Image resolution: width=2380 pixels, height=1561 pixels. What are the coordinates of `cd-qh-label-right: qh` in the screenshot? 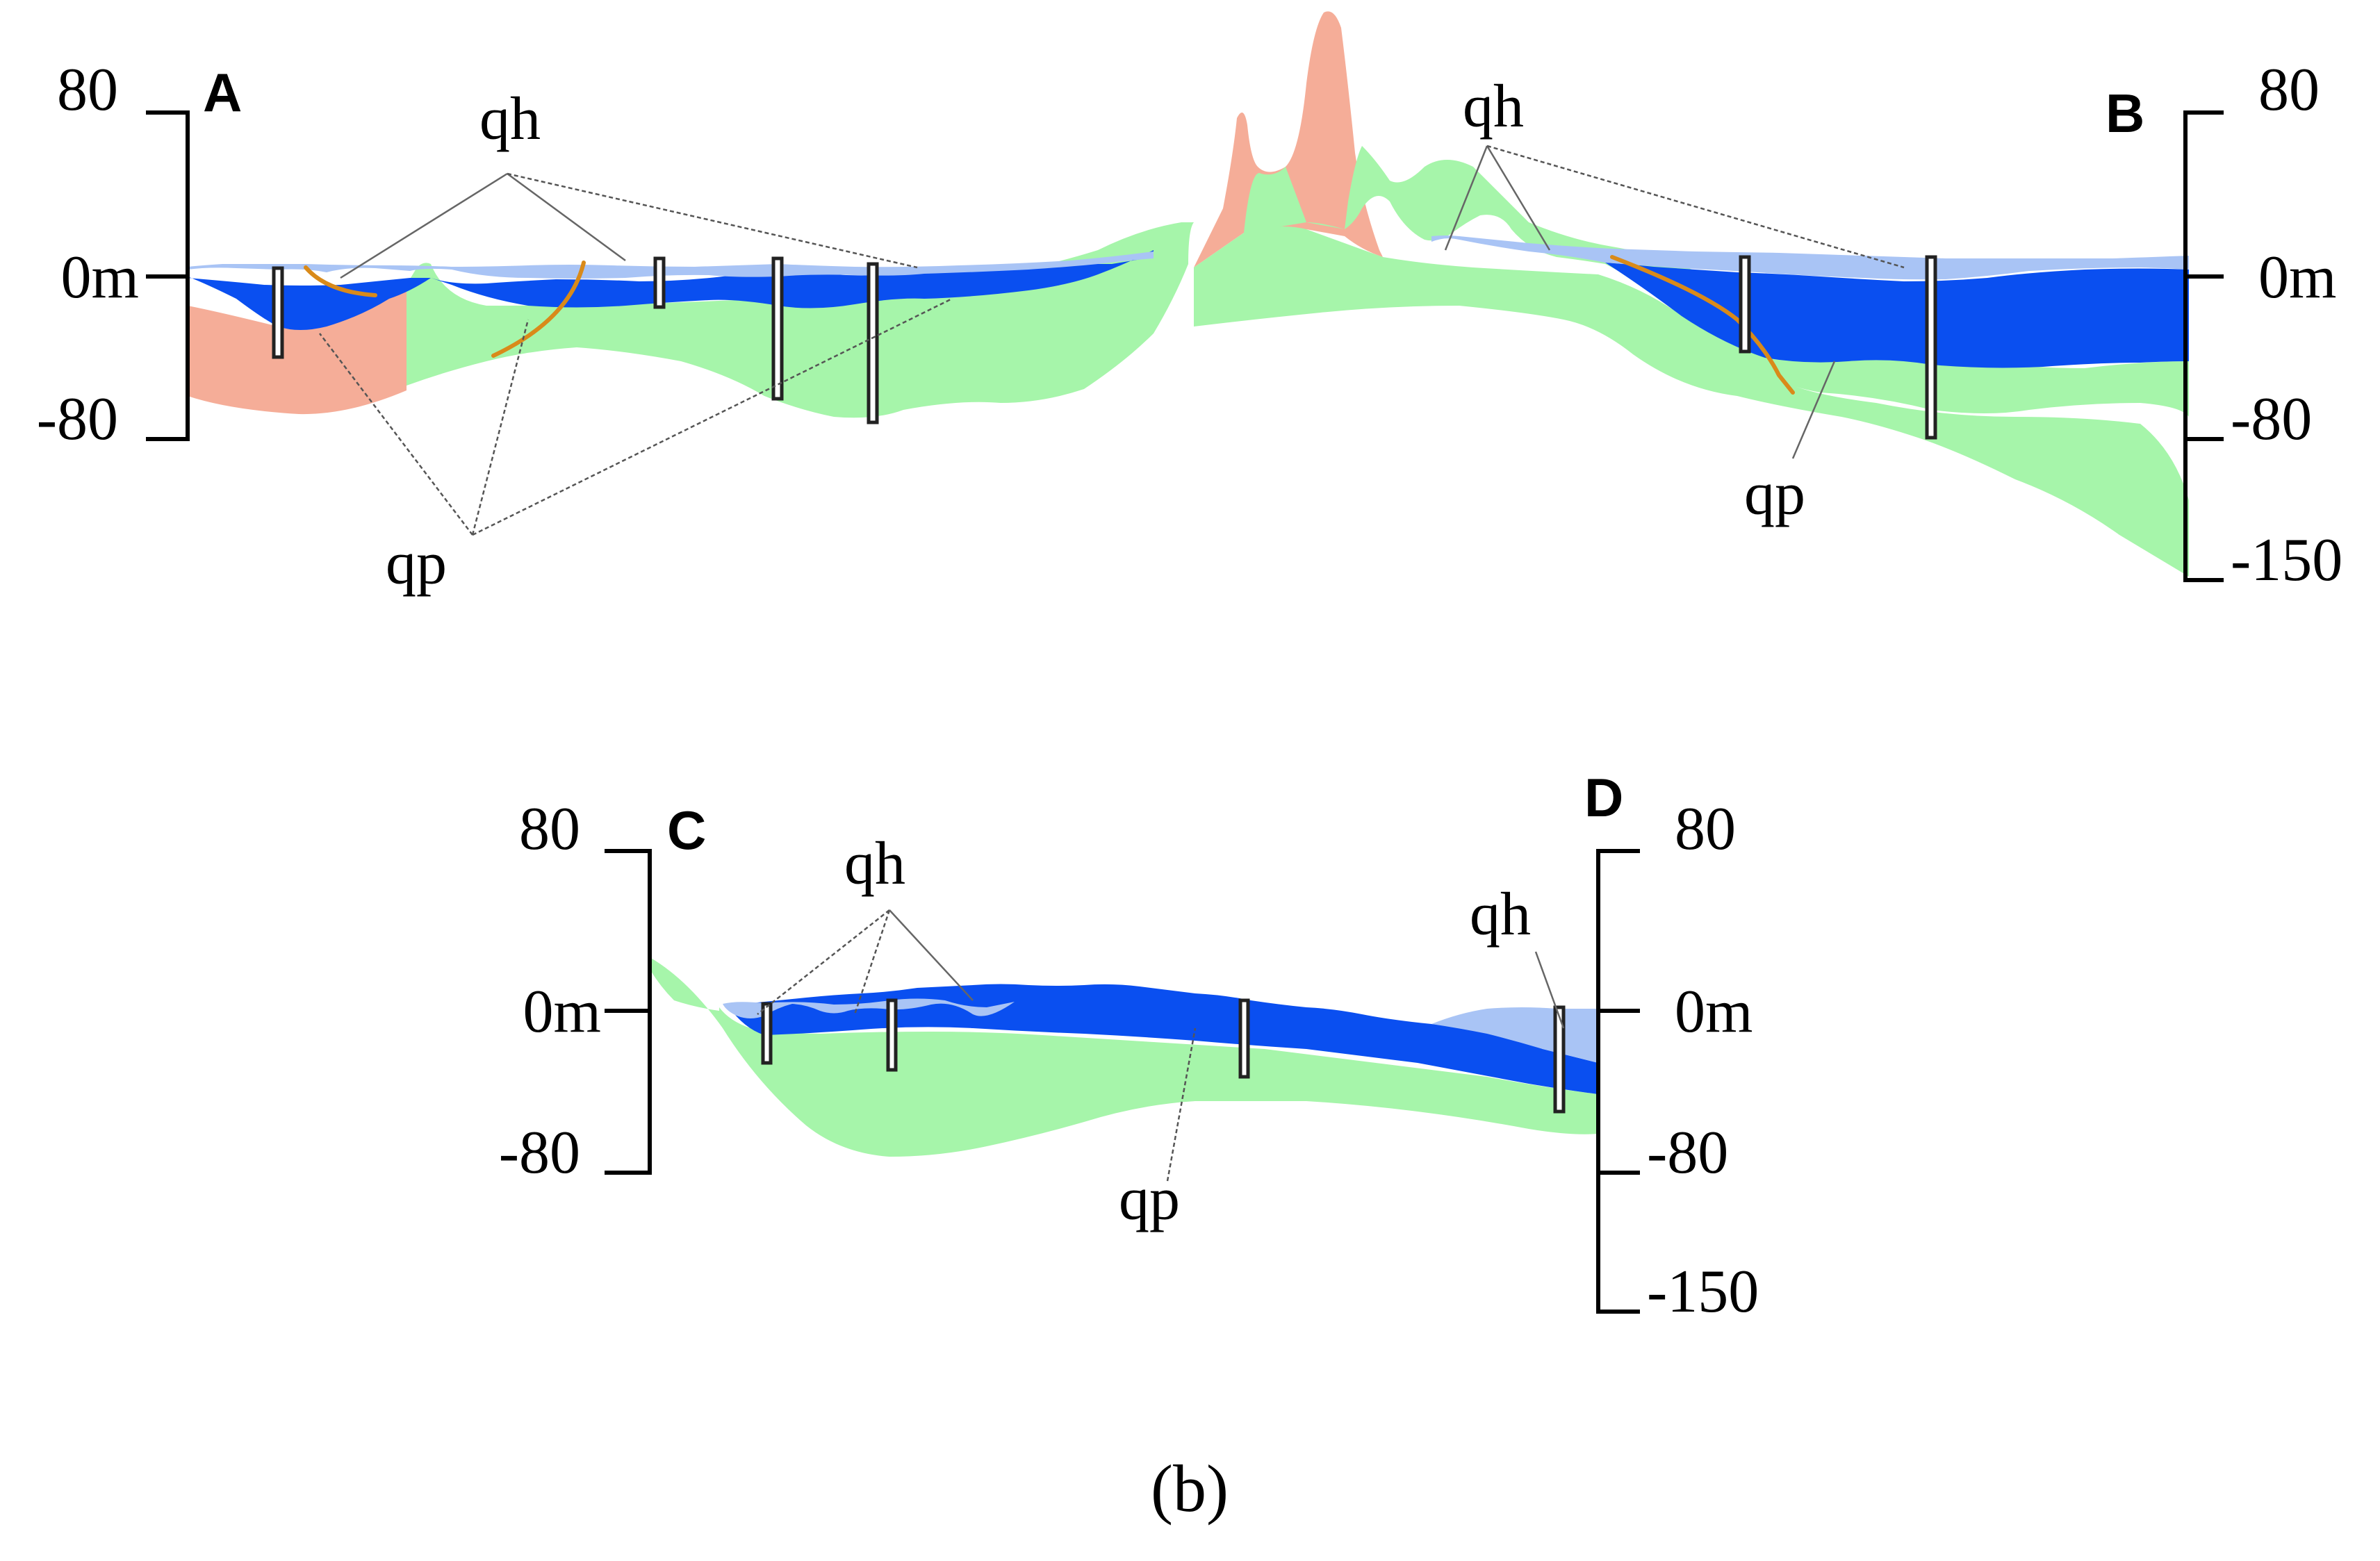 It's located at (1500, 914).